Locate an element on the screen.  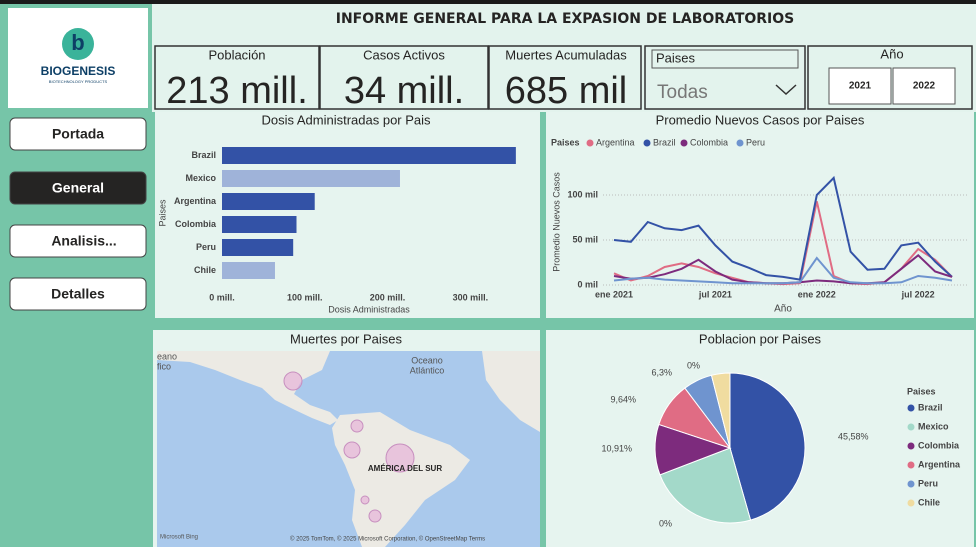
map-label: AMÉRICA DEL SUR is located at coordinates (405, 468).